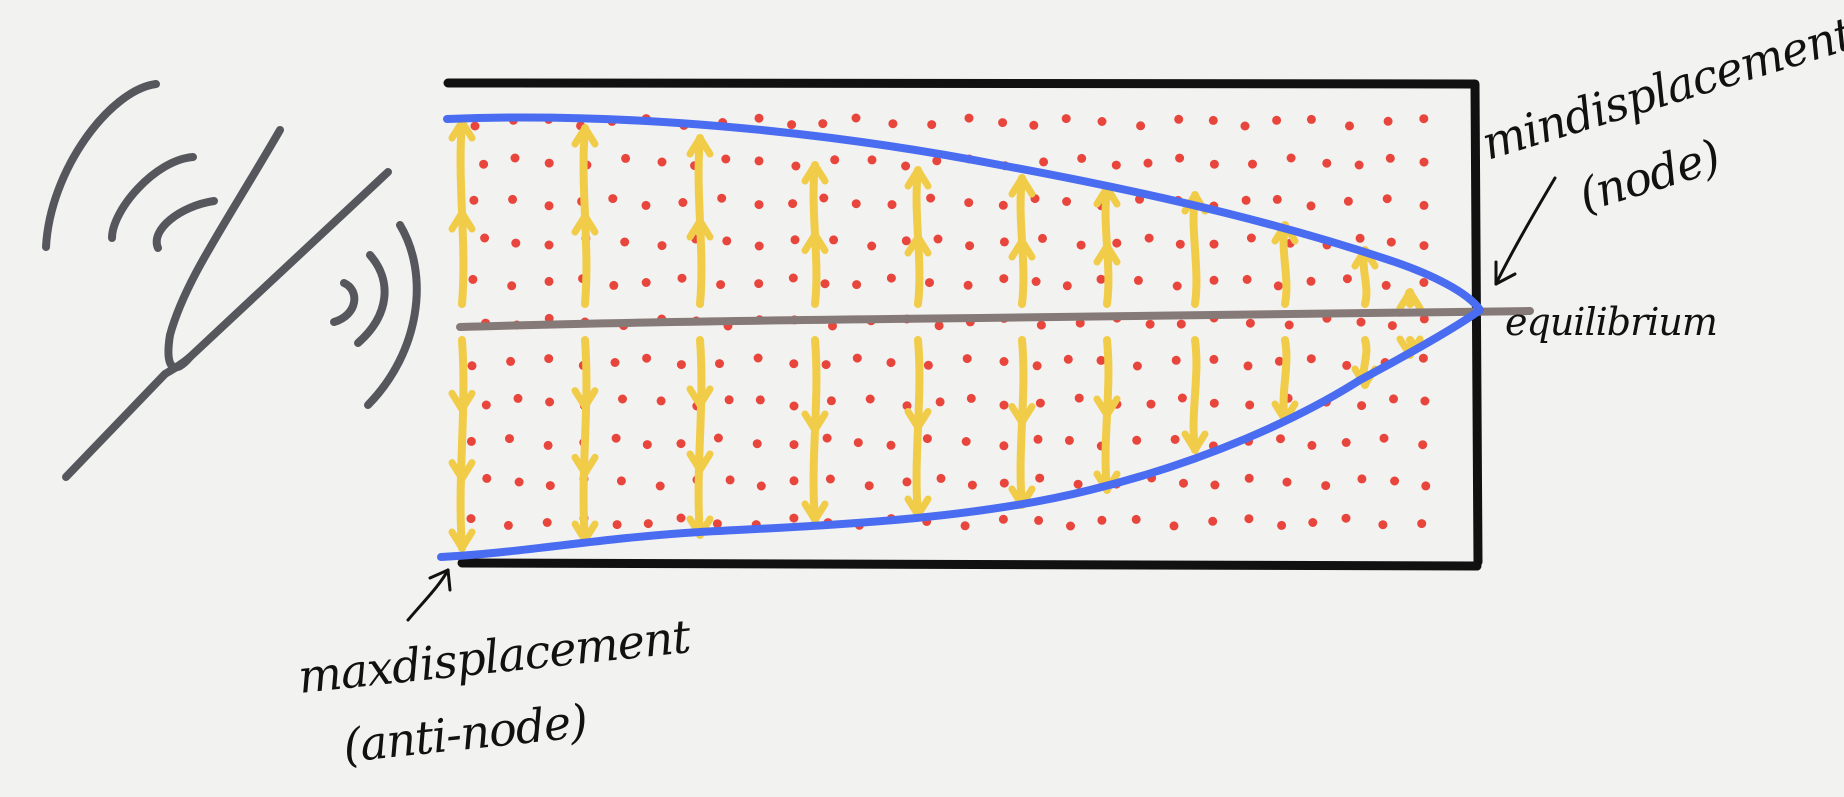 This screenshot has width=1844, height=797. Describe the element at coordinates (1611, 322) in the screenshot. I see `equilibrium-label: equilibrium` at that location.